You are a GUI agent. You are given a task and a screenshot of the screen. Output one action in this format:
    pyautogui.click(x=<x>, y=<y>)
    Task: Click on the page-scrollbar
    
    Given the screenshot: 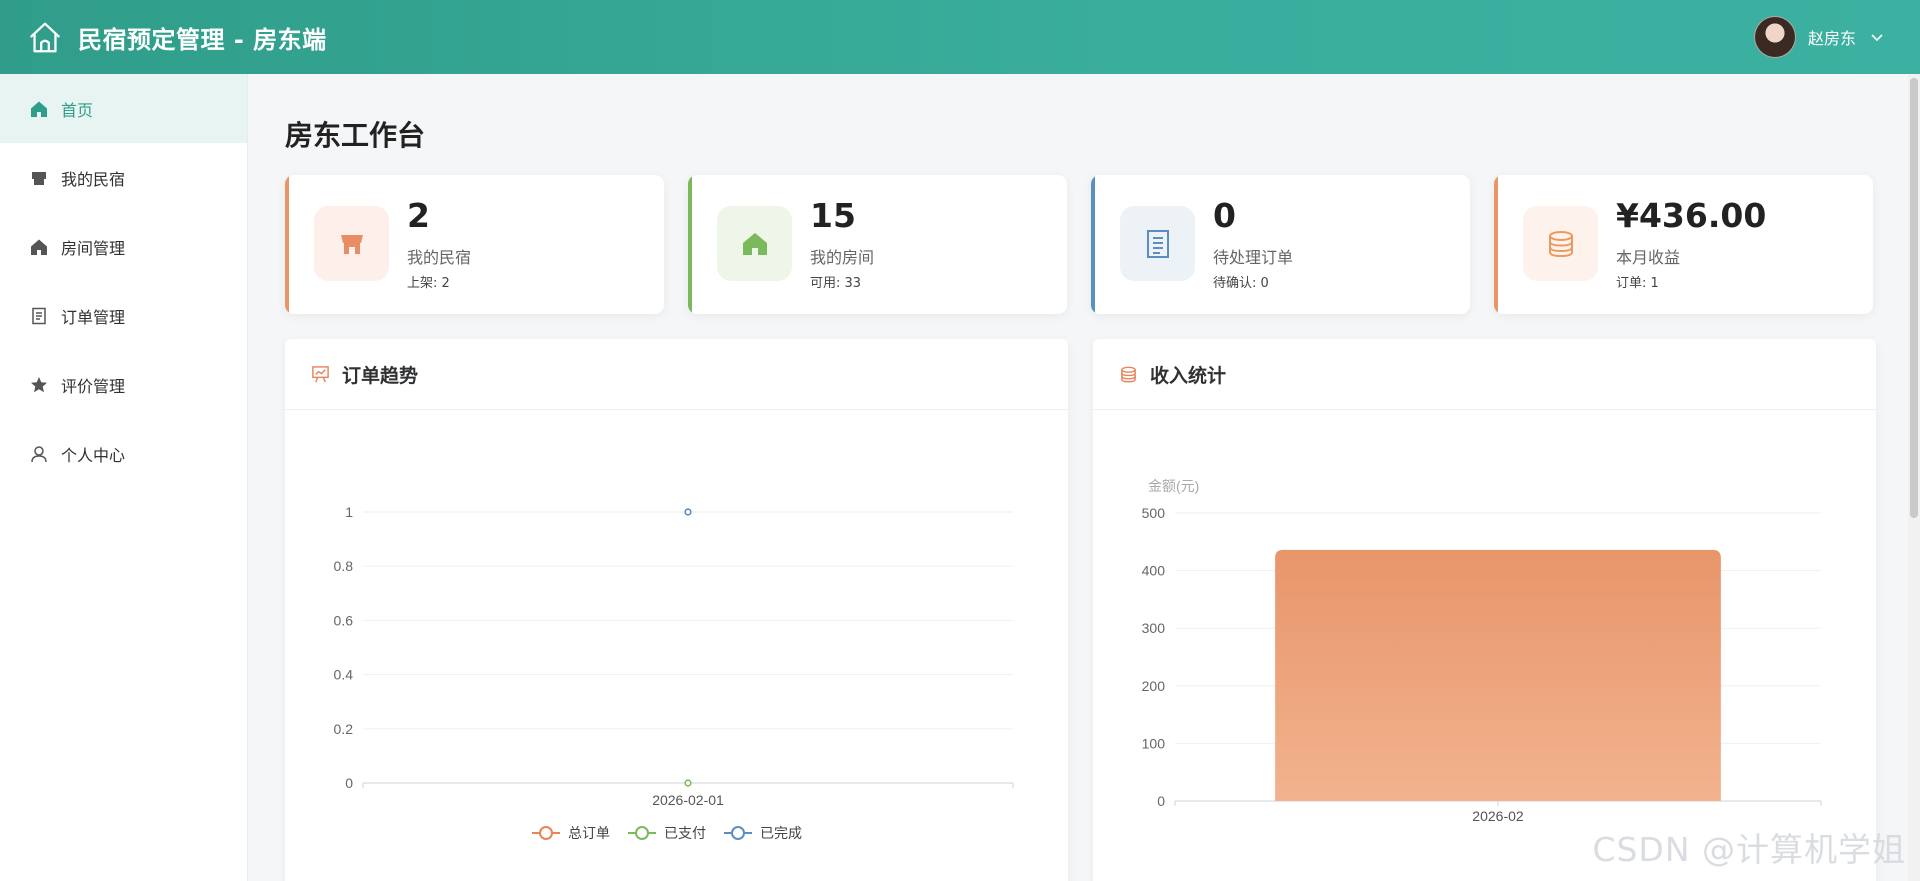 What is the action you would take?
    pyautogui.click(x=1914, y=477)
    